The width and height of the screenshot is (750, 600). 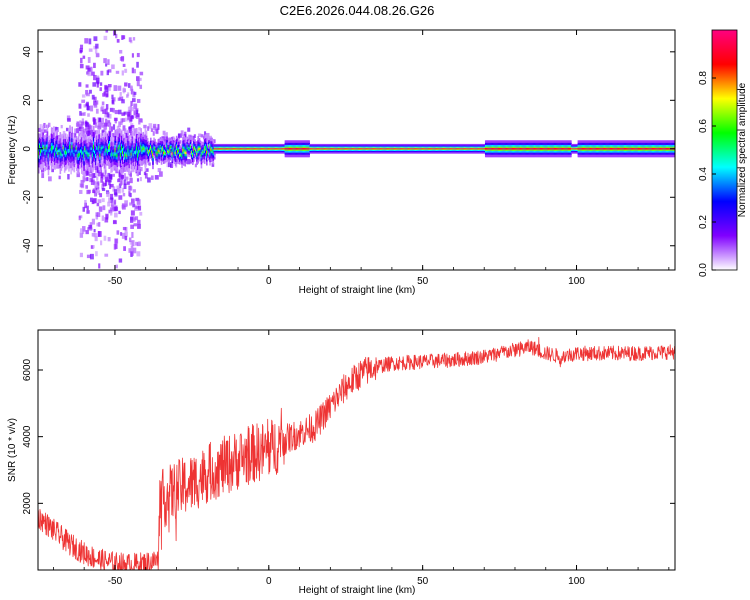 I want to click on snr-xtick-label: 100, so click(x=576, y=581).